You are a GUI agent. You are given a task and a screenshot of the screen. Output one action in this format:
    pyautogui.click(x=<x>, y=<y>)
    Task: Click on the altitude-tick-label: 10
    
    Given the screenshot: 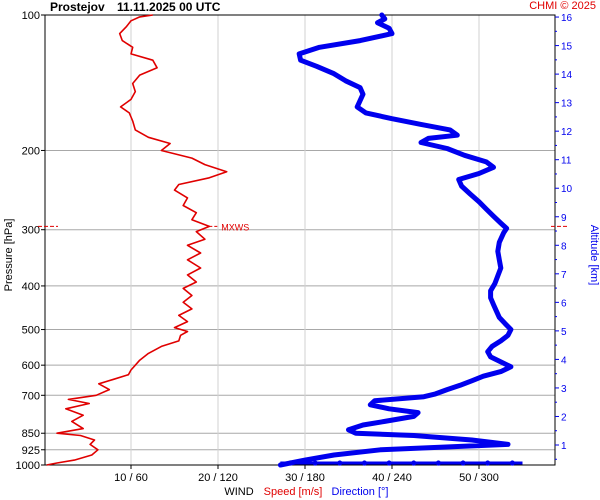 What is the action you would take?
    pyautogui.click(x=567, y=189)
    